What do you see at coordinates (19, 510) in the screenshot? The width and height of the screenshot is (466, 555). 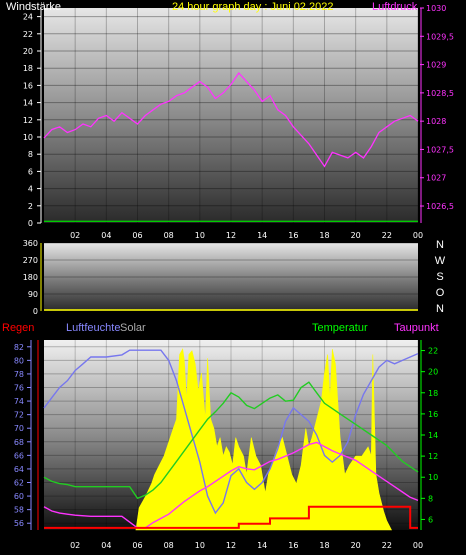 I see `left-tick-label: 58` at bounding box center [19, 510].